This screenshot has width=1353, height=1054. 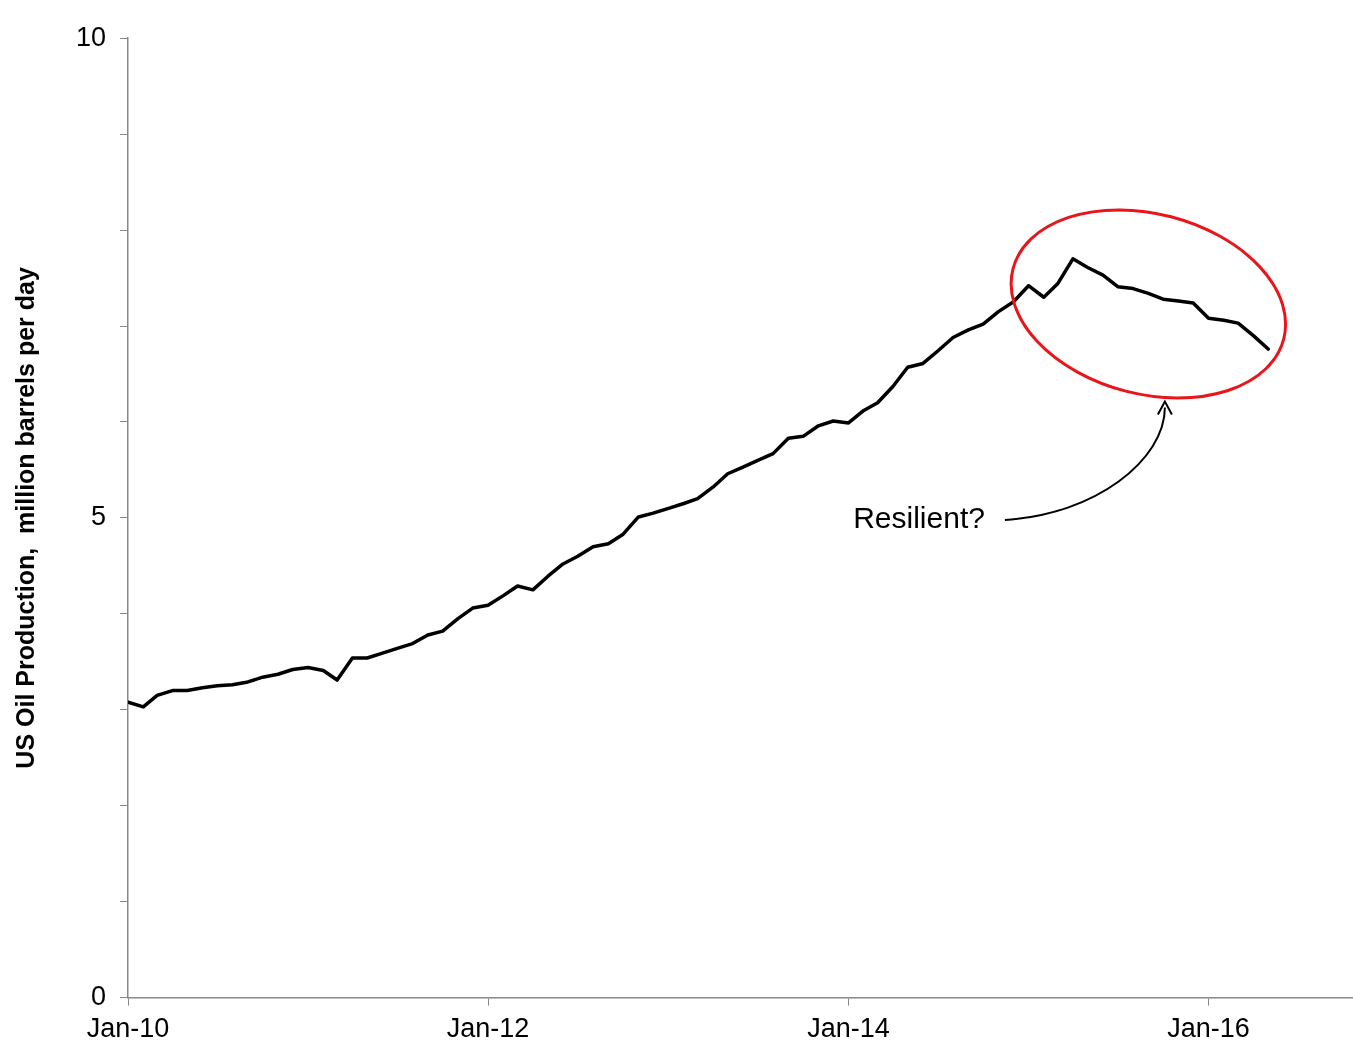 What do you see at coordinates (848, 1028) in the screenshot?
I see `x-tick-label: Jan-14` at bounding box center [848, 1028].